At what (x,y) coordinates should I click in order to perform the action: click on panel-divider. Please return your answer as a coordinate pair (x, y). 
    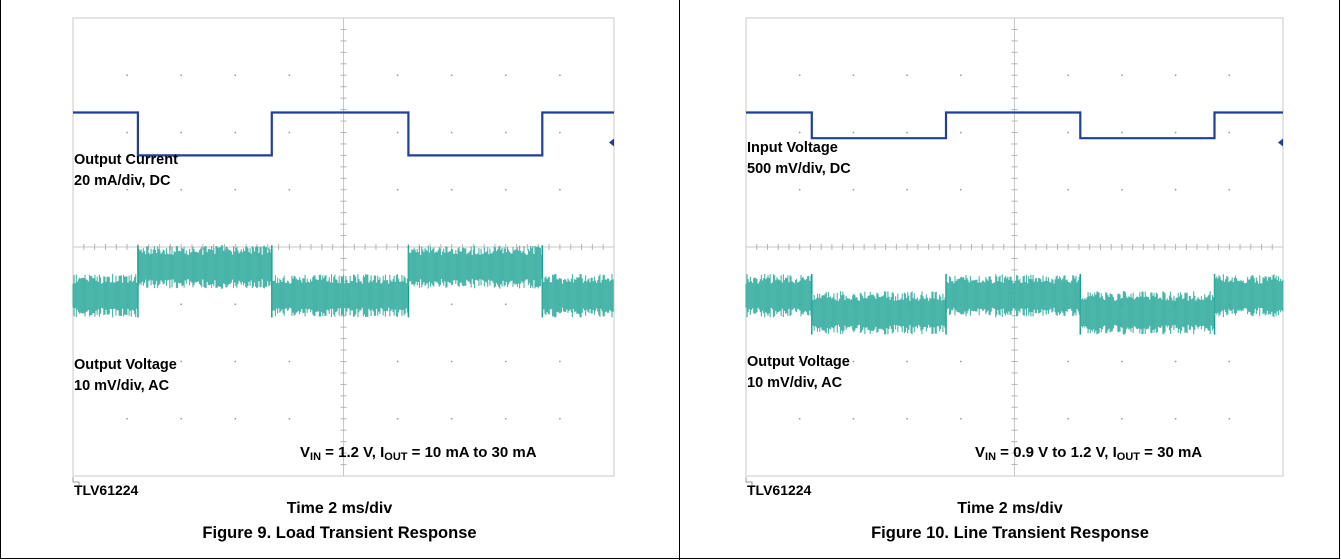
    Looking at the image, I should click on (679, 280).